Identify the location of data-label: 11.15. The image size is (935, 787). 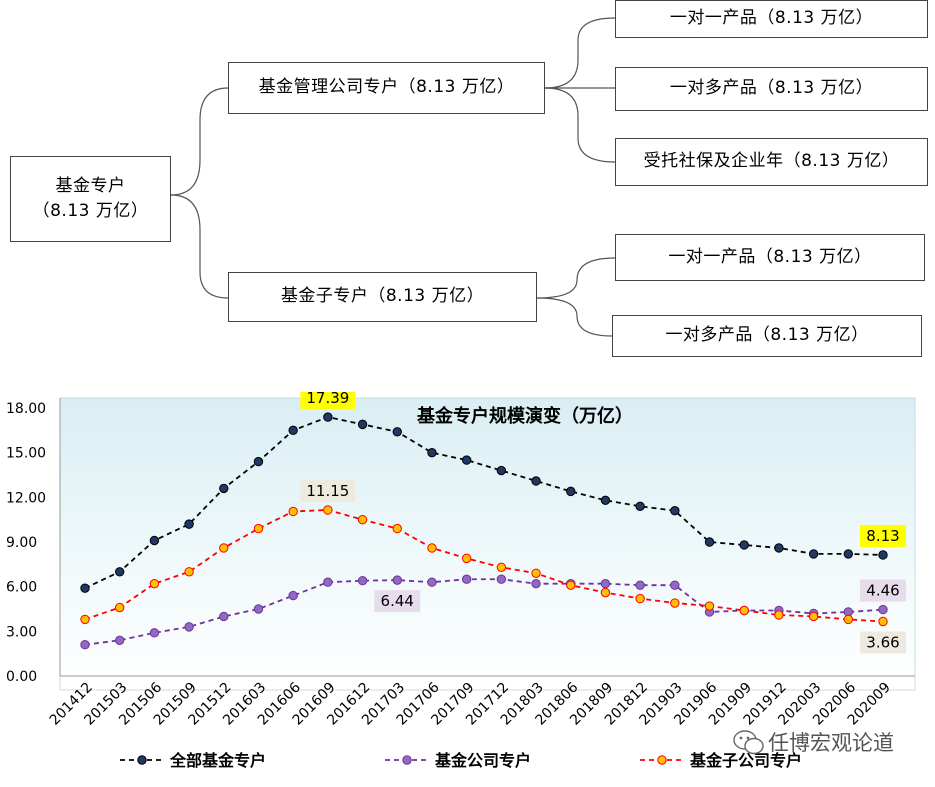
(328, 490).